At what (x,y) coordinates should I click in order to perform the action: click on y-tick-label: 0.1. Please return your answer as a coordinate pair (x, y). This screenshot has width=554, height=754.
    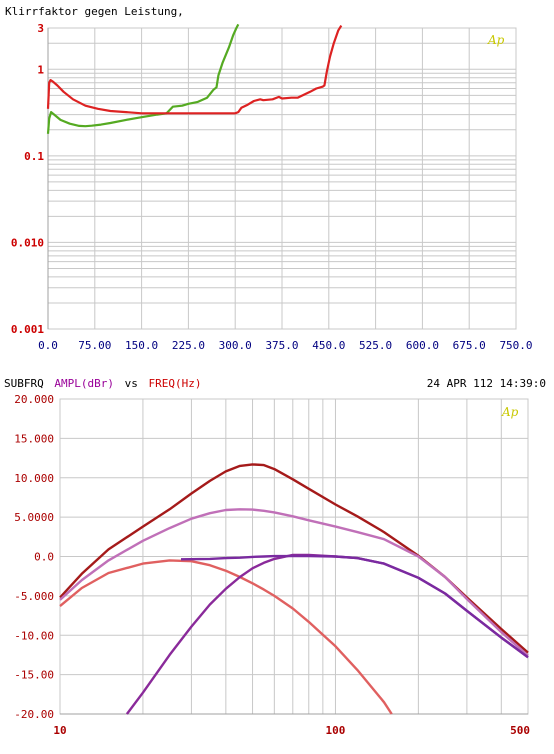
    Looking at the image, I should click on (34, 156).